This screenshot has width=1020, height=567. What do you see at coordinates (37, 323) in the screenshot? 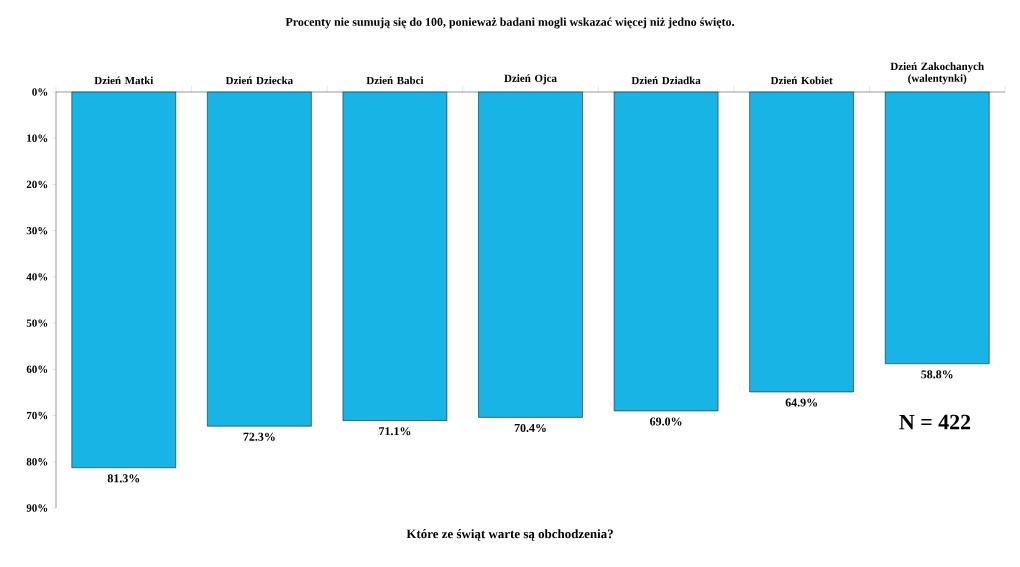
I see `y-tick-label: 50%` at bounding box center [37, 323].